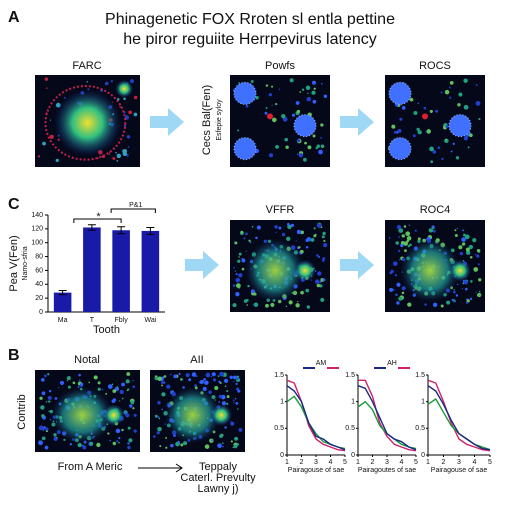  Describe the element at coordinates (402, 462) in the screenshot. I see `x-tick-label: 4` at that location.